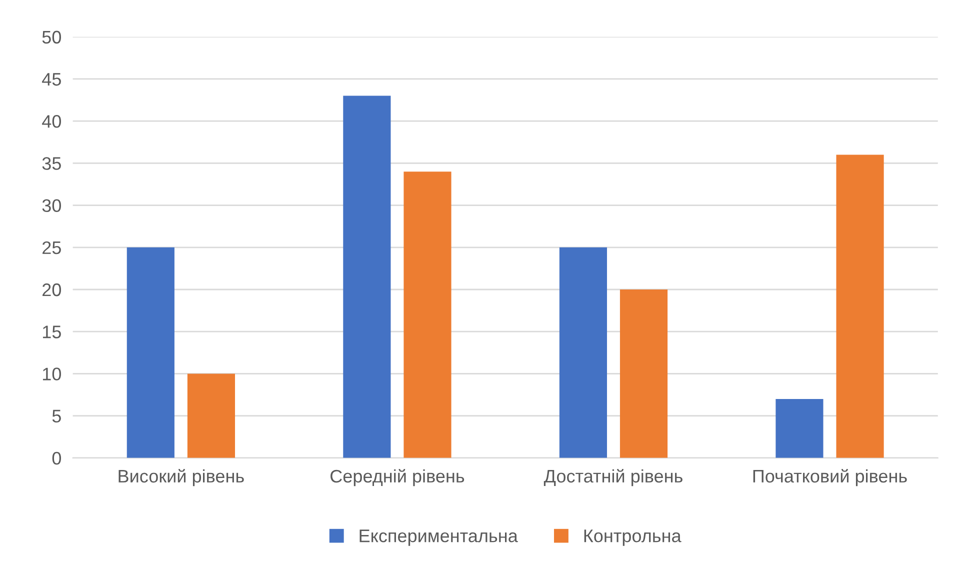 This screenshot has height=576, width=958. I want to click on x-tick-label: Достатній рівень, so click(613, 477).